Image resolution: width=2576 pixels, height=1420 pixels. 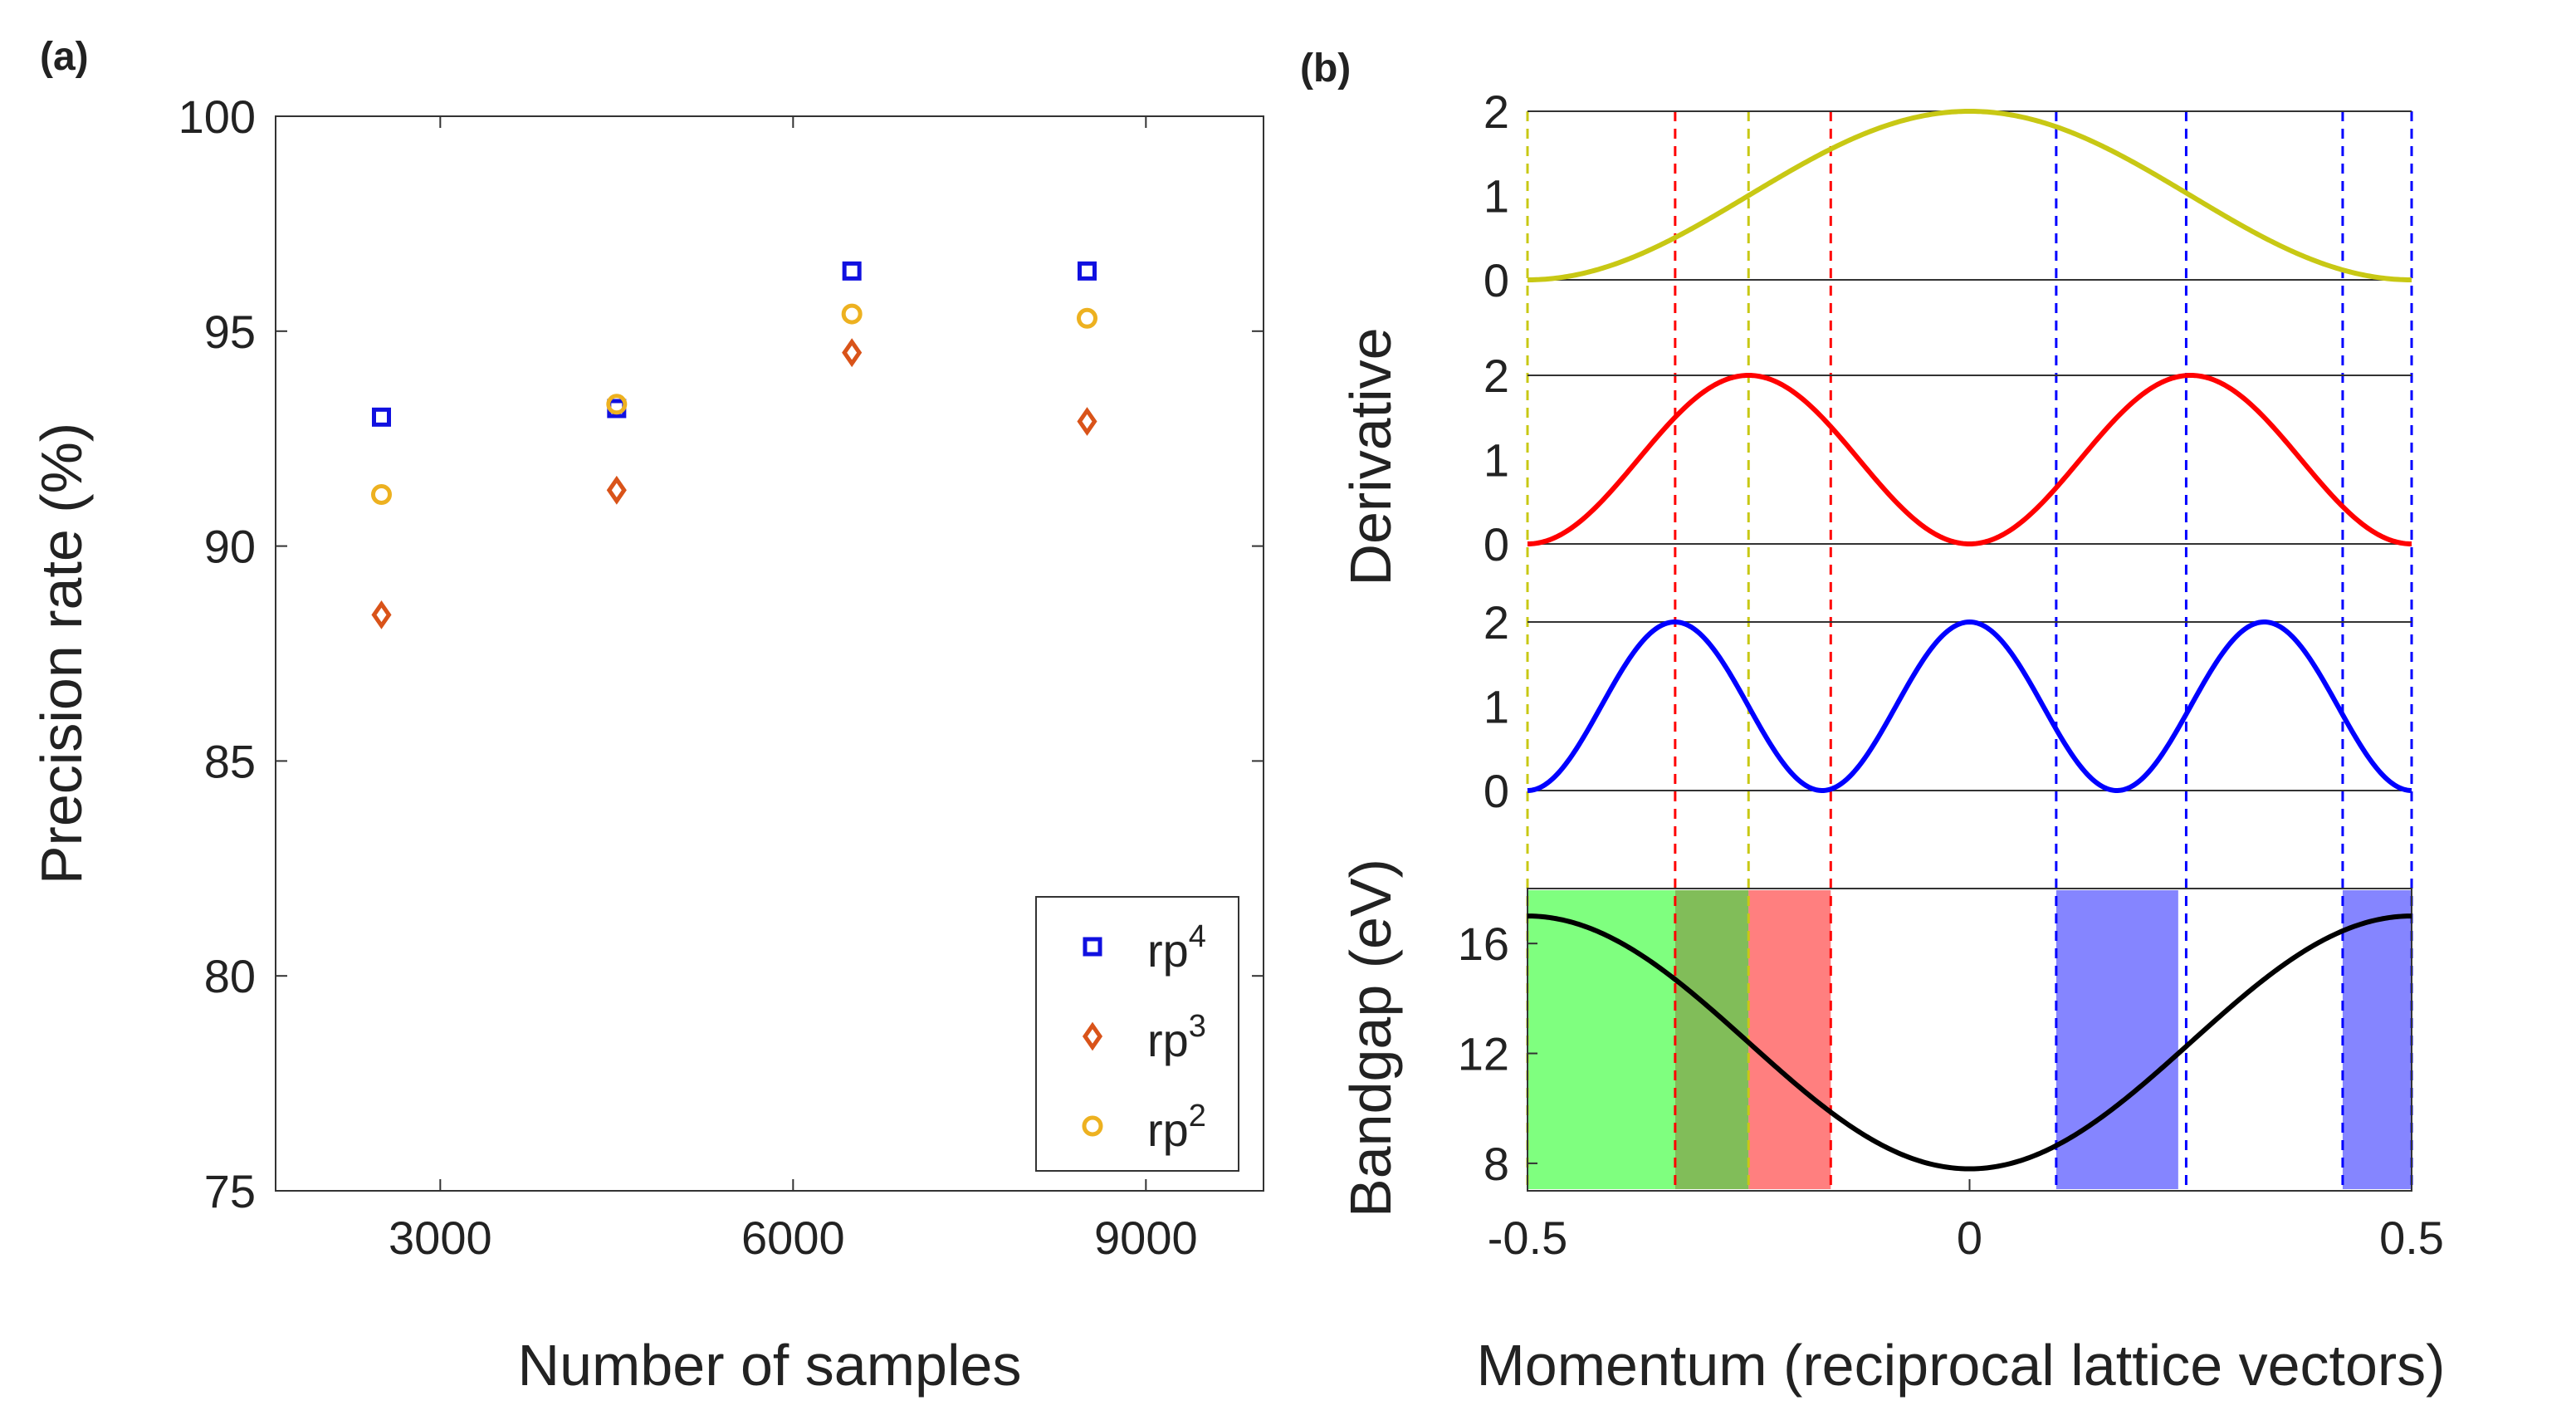 What do you see at coordinates (230, 761) in the screenshot?
I see `chart-a-ytick-label: 85` at bounding box center [230, 761].